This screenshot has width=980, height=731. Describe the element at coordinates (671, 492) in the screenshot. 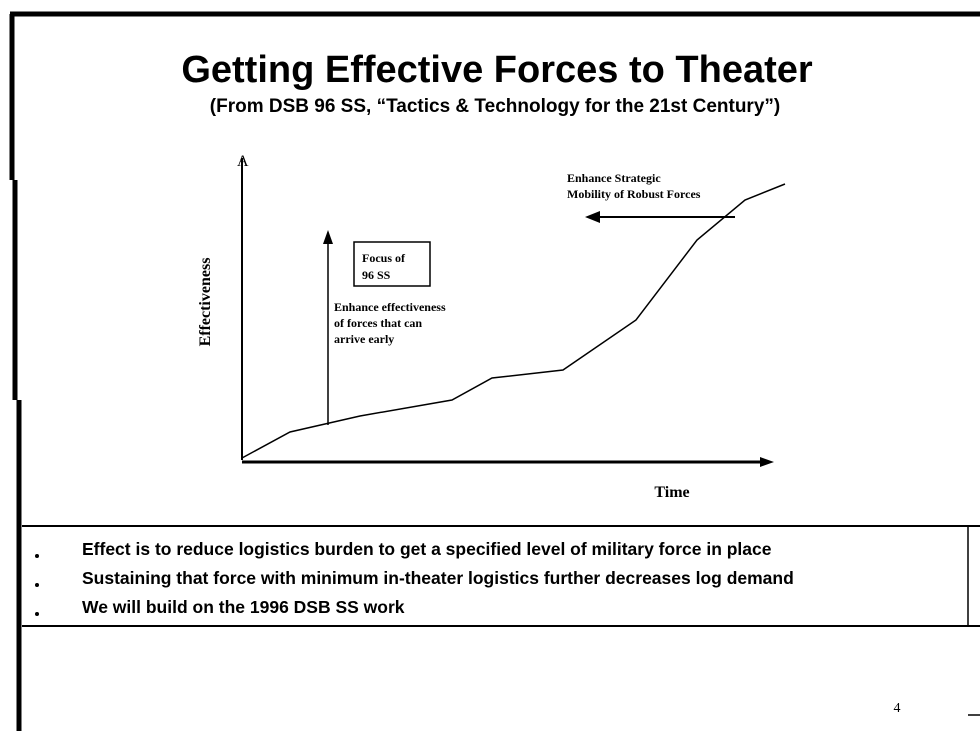

I see `x-axis-label: Time` at that location.